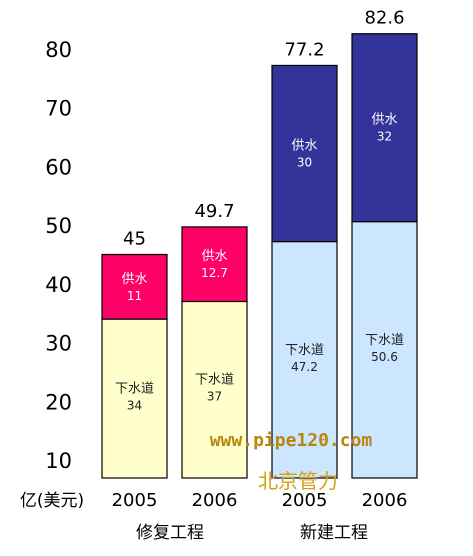 The width and height of the screenshot is (474, 557). Describe the element at coordinates (291, 440) in the screenshot. I see `watermark-url: www.pipe120.com` at that location.